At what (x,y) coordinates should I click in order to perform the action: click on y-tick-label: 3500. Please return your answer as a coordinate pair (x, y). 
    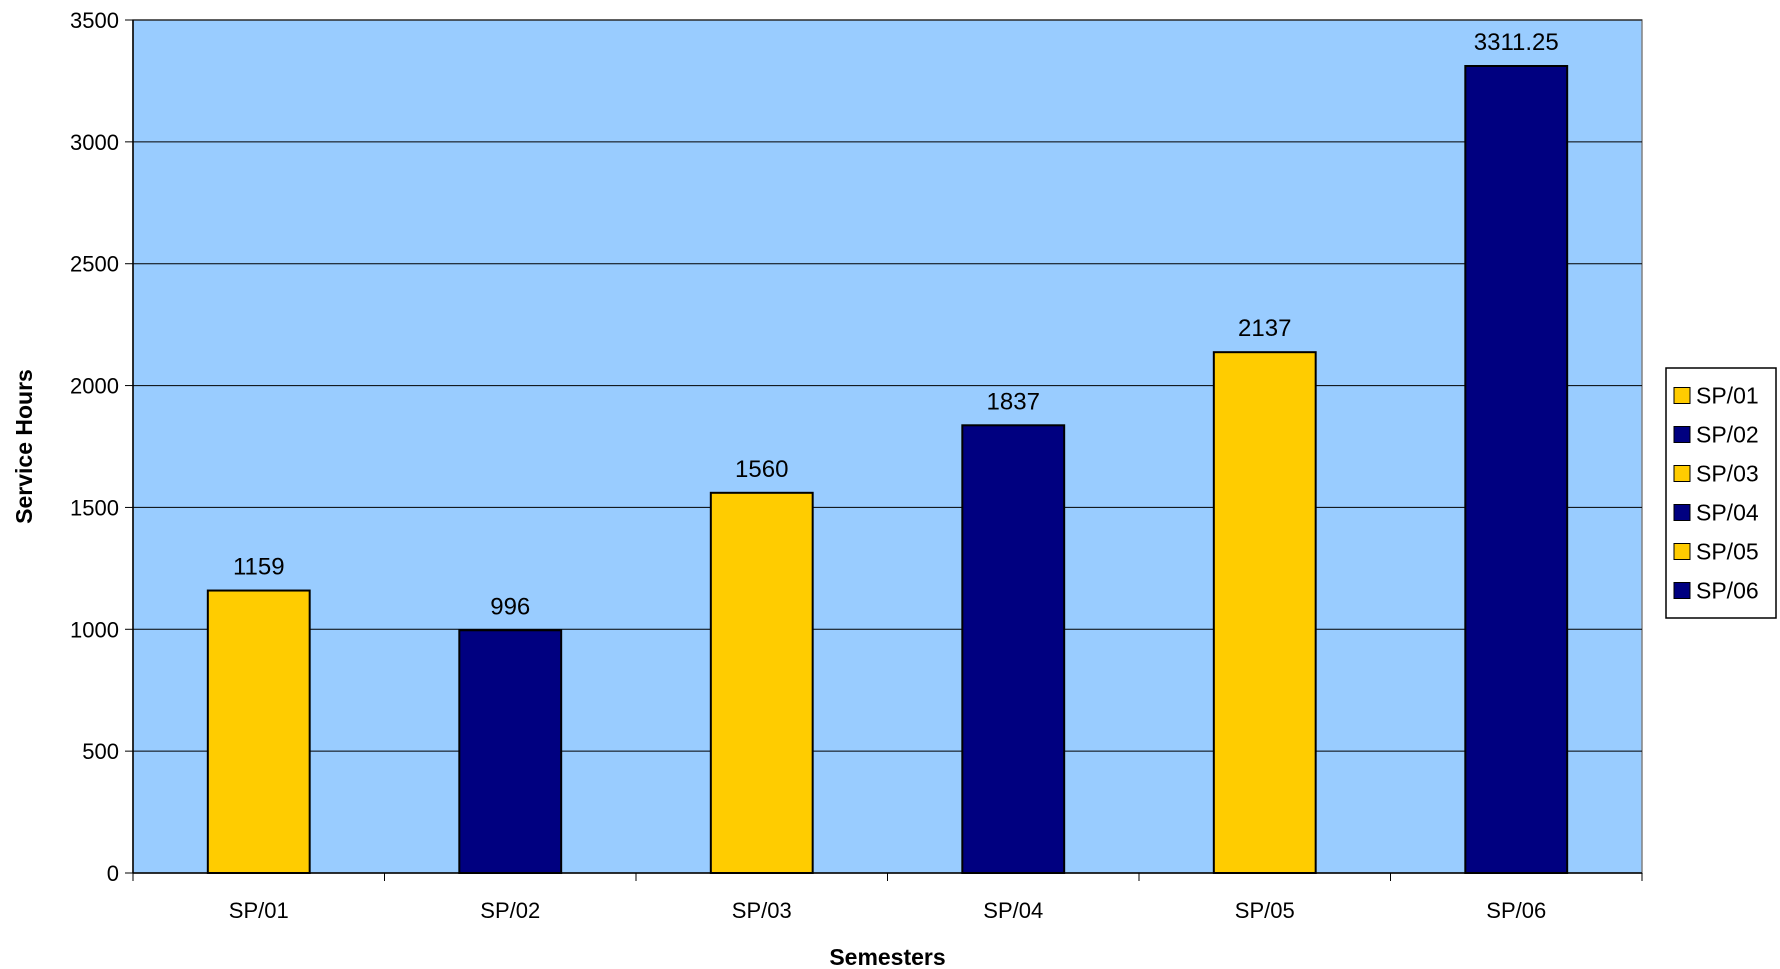
    Looking at the image, I should click on (94, 20).